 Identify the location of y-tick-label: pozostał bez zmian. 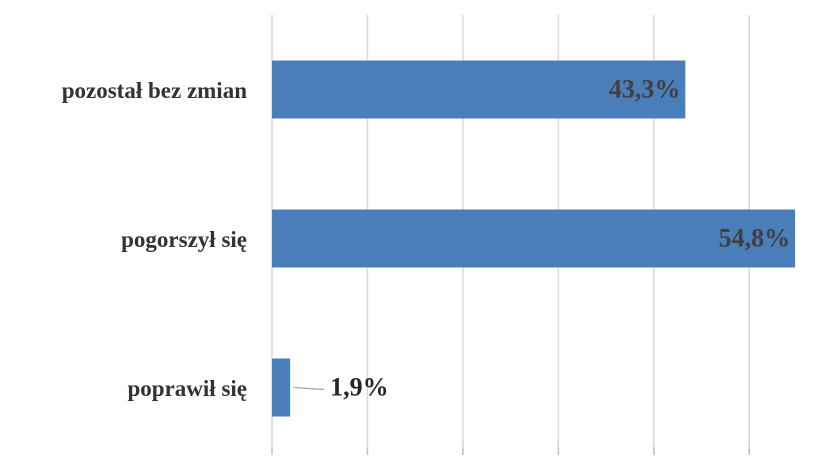
(154, 90).